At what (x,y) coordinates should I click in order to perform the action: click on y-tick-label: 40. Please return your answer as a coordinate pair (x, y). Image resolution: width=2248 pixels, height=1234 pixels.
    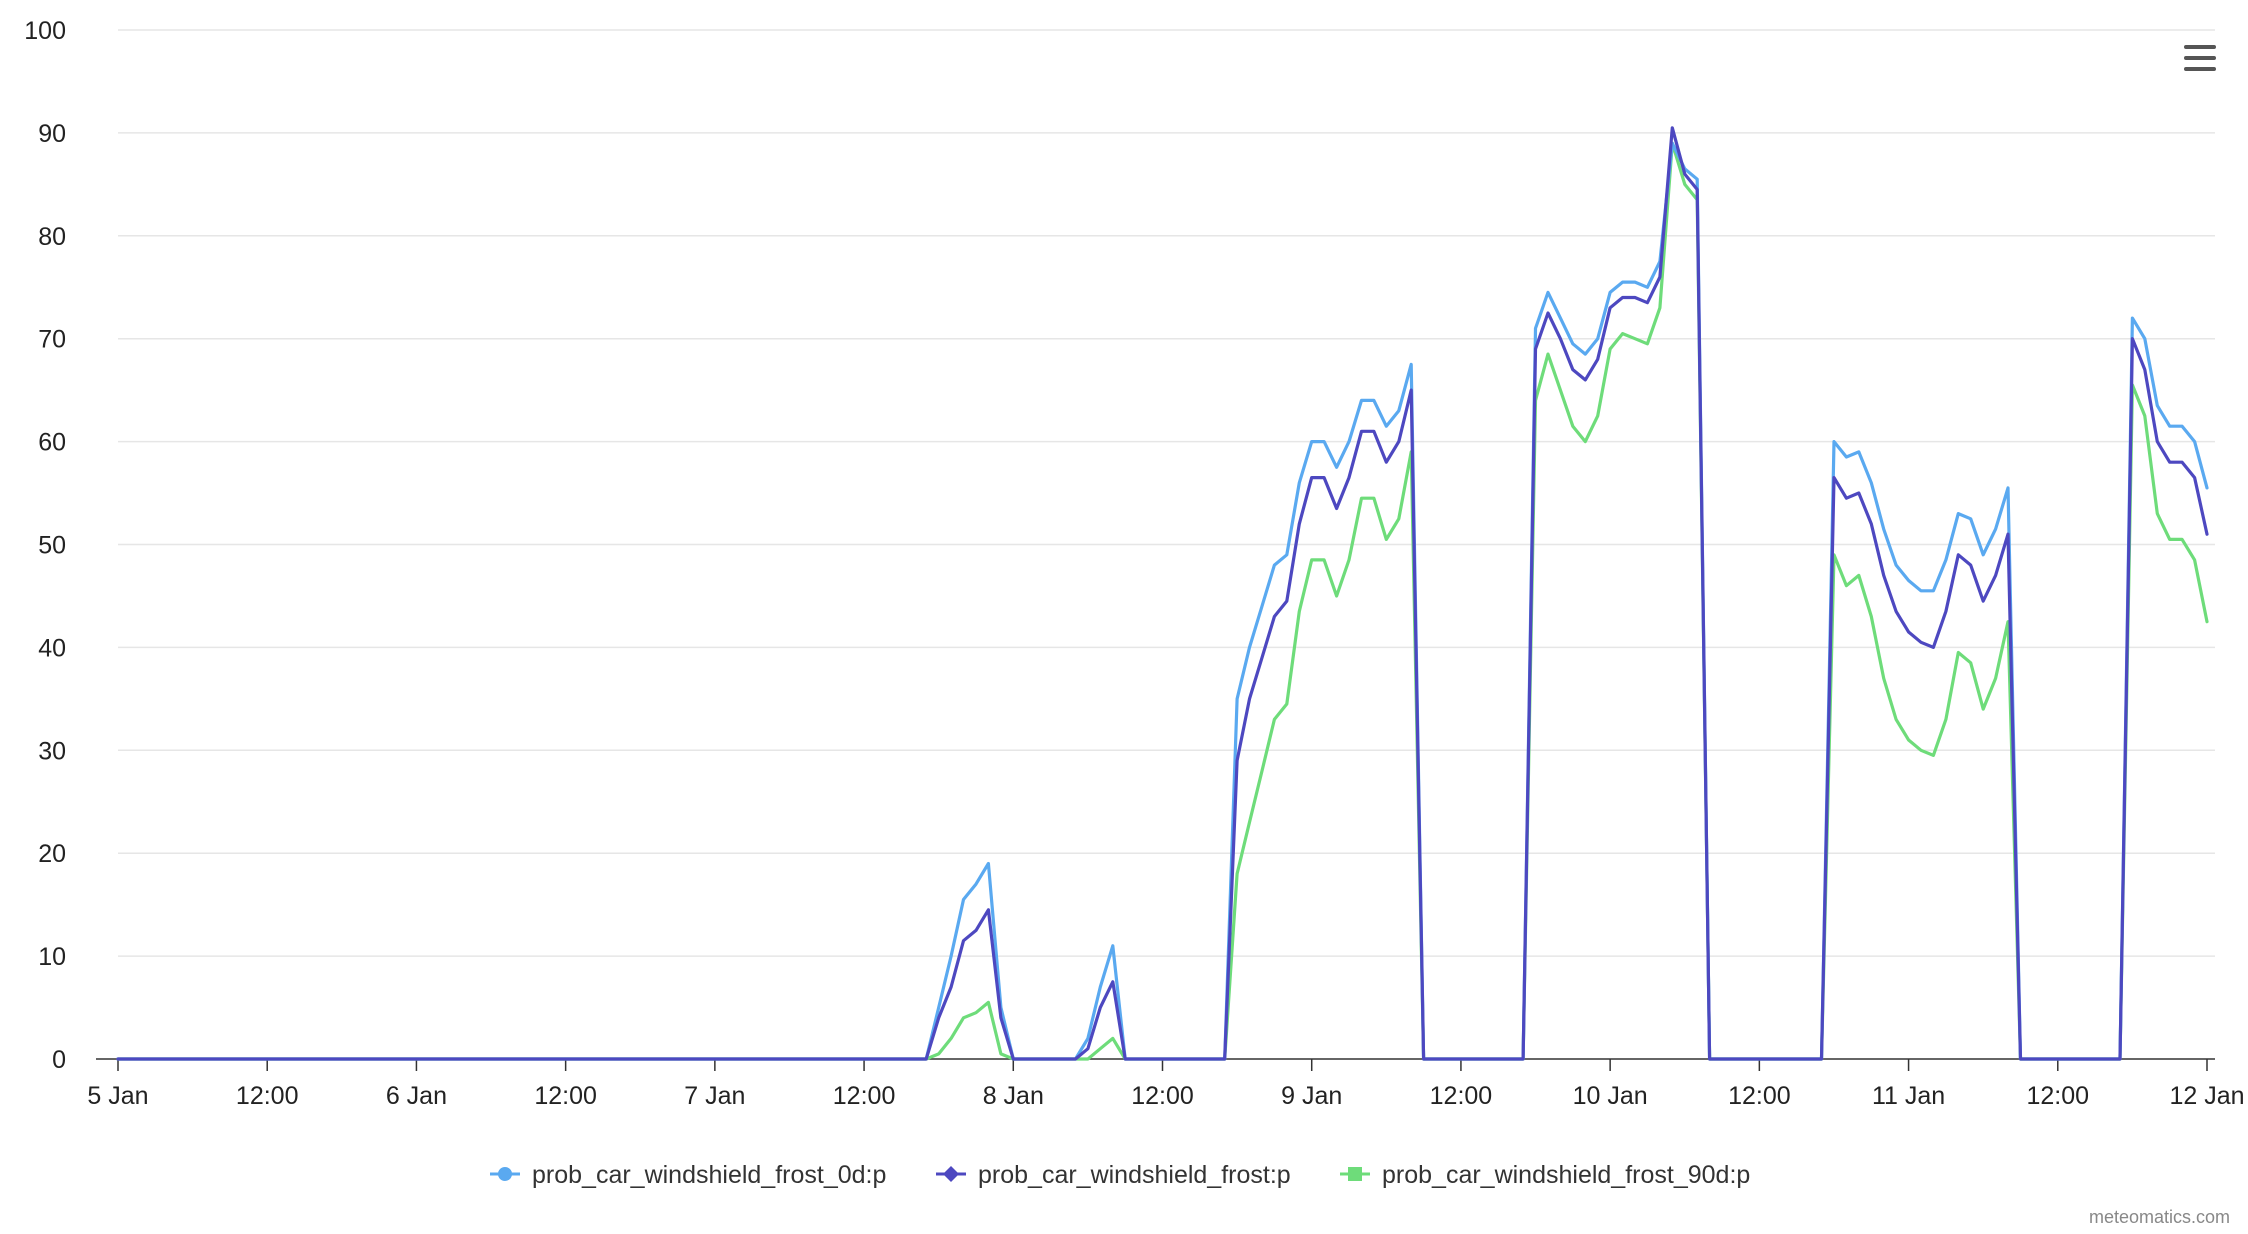
    Looking at the image, I should click on (52, 648).